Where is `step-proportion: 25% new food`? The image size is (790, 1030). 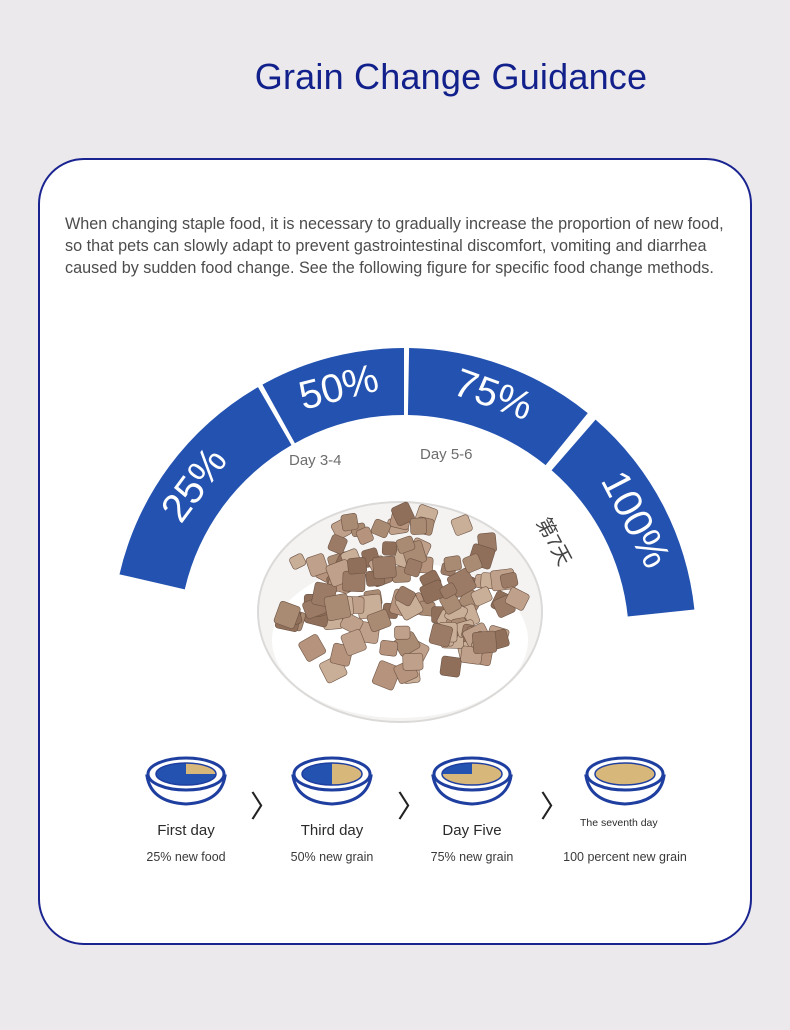 step-proportion: 25% new food is located at coordinates (186, 857).